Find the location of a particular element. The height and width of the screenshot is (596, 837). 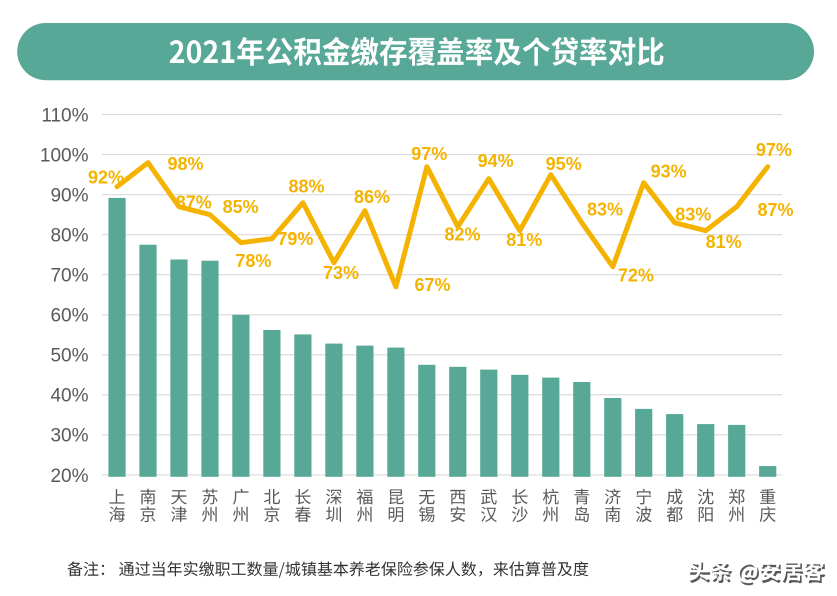

svg-text: 95% is located at coordinates (564, 164).